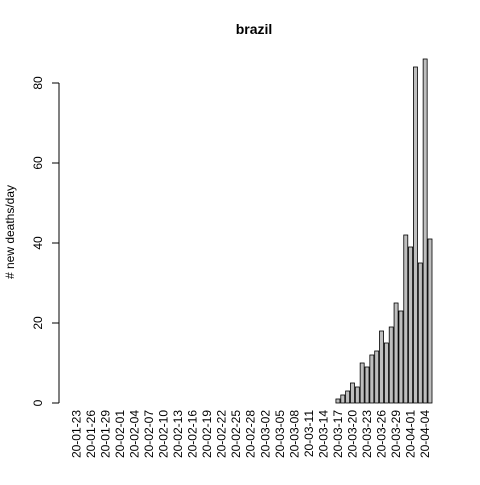  Describe the element at coordinates (338, 434) in the screenshot. I see `x-tick-label: 20-03-17` at that location.